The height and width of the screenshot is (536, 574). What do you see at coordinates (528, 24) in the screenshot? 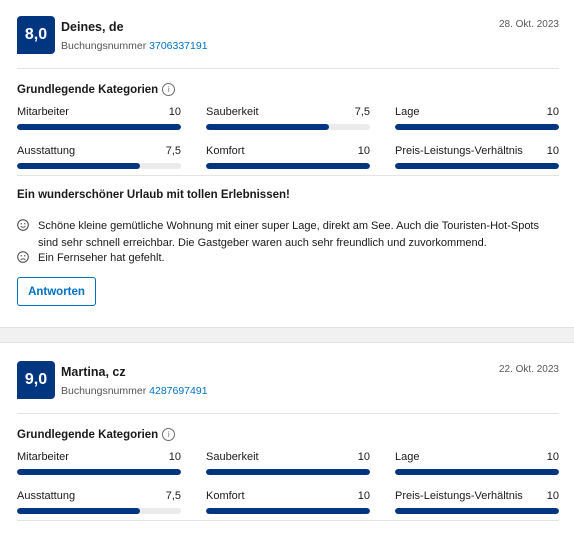
I see `review-date: 28. Okt. 2023` at bounding box center [528, 24].